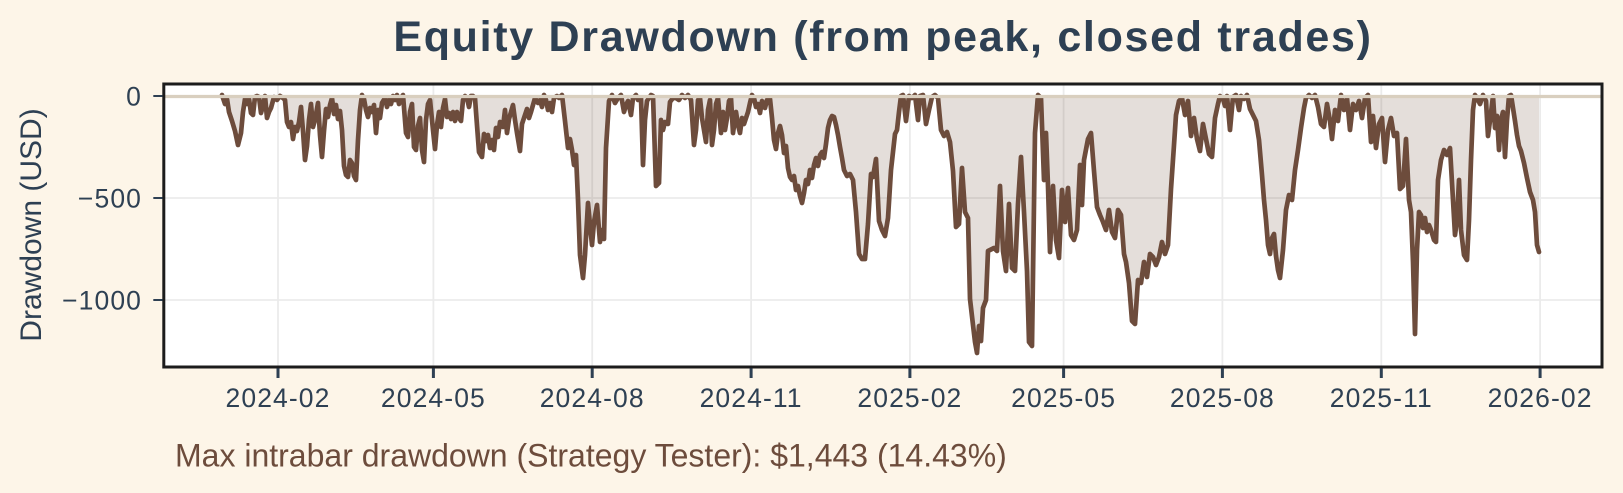  I want to click on svg-text: 2024-08, so click(592, 398).